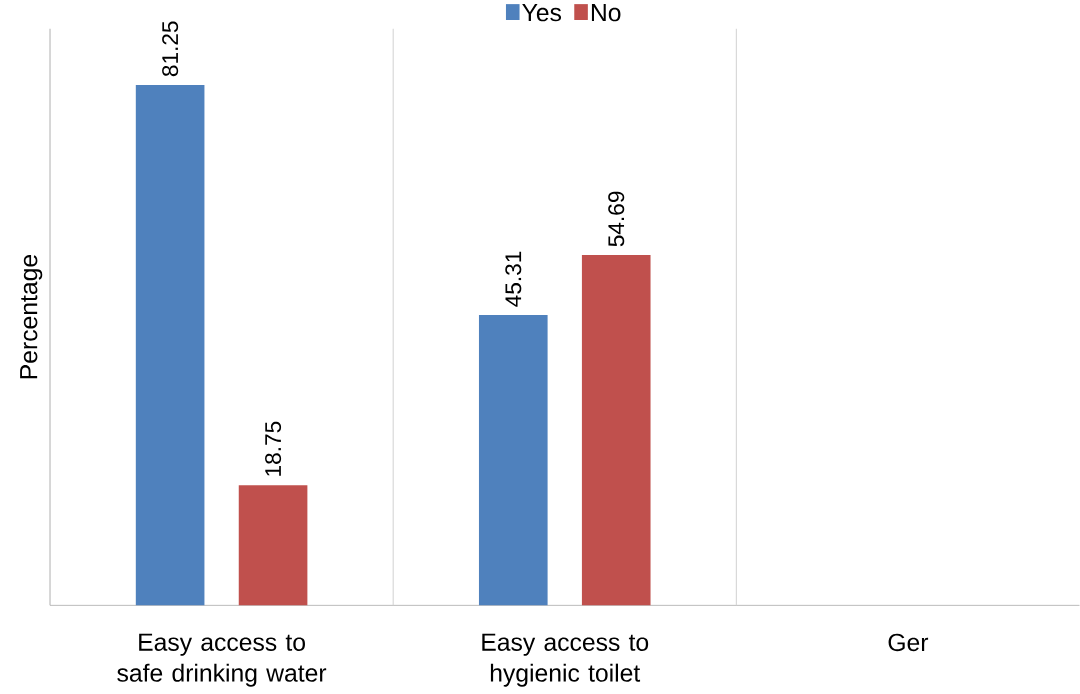 This screenshot has height=694, width=1080. Describe the element at coordinates (565, 660) in the screenshot. I see `x-tick-label: Easy access to hygienic toilet` at that location.